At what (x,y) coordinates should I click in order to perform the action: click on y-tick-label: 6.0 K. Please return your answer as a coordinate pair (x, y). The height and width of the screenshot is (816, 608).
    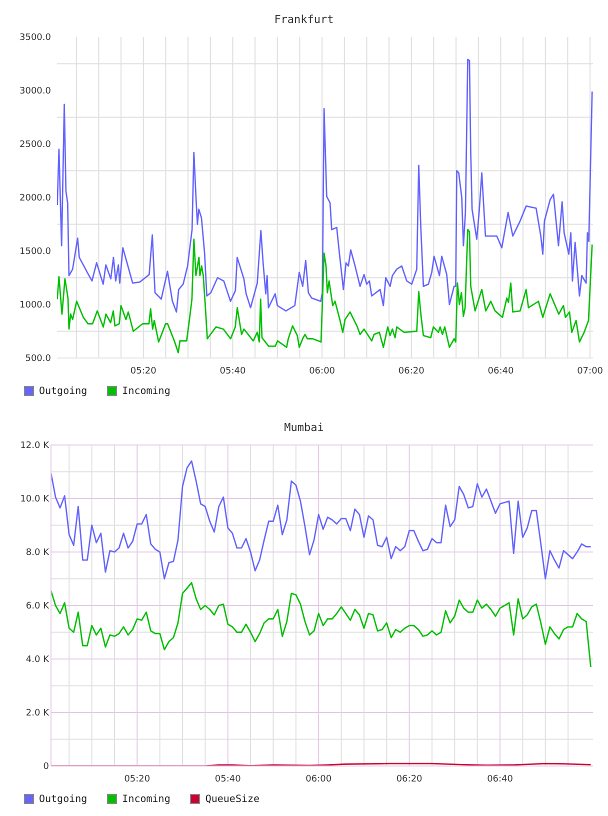
    Looking at the image, I should click on (38, 607).